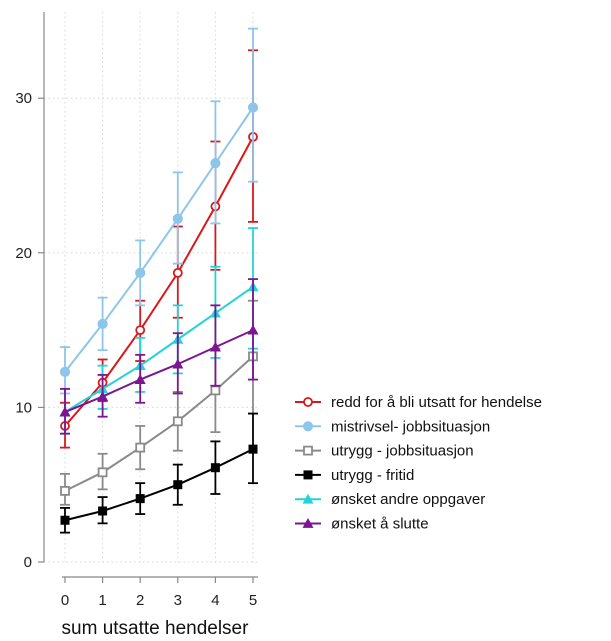 The image size is (611, 641). Describe the element at coordinates (29, 330) in the screenshot. I see `y-ticks: 0 10 20 30` at that location.